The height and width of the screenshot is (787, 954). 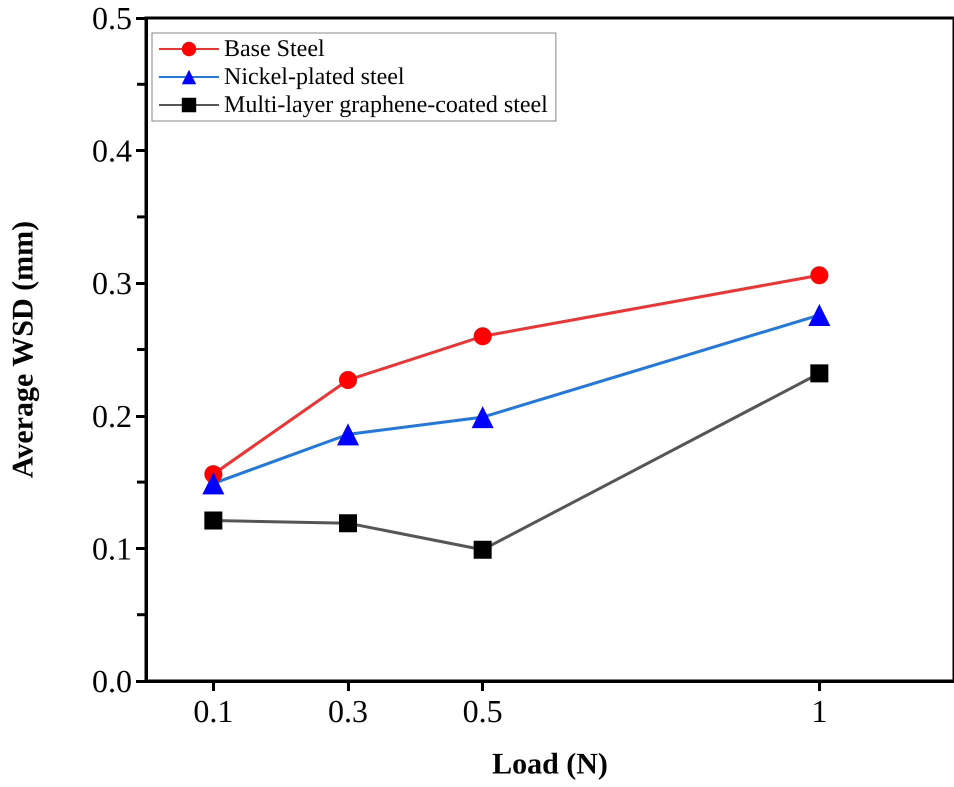 What do you see at coordinates (112, 18) in the screenshot?
I see `y-tick-label: 0.5` at bounding box center [112, 18].